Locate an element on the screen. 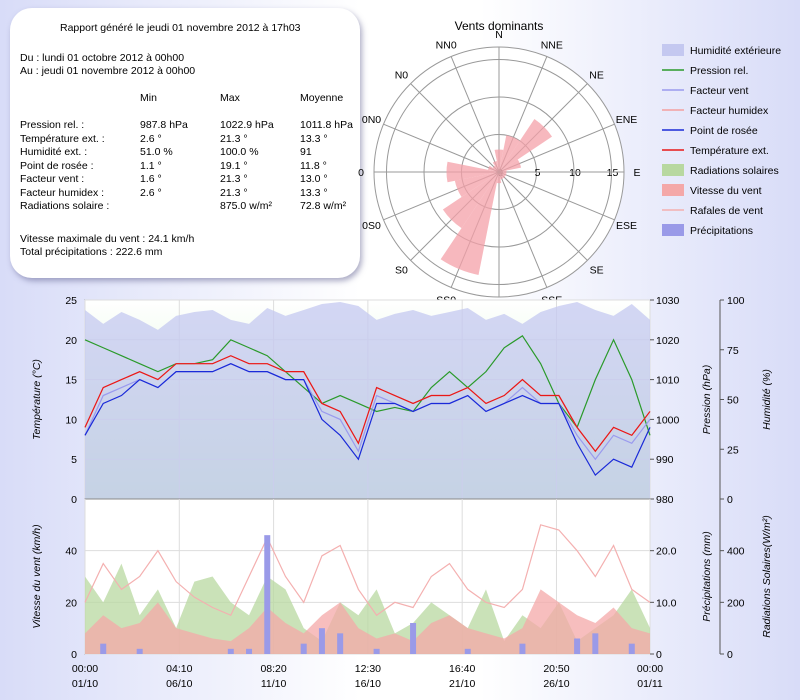 This screenshot has width=800, height=700. report-cell: Facteur humidex : is located at coordinates (62, 192).